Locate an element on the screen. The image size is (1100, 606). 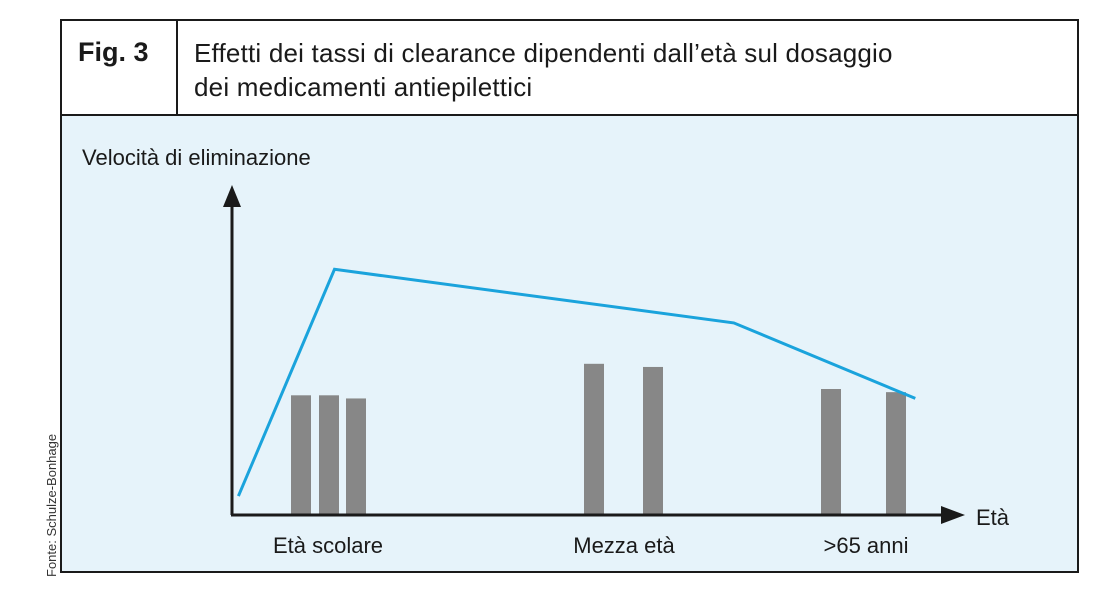
y-axis-label: Velocità di eliminazione is located at coordinates (196, 157).